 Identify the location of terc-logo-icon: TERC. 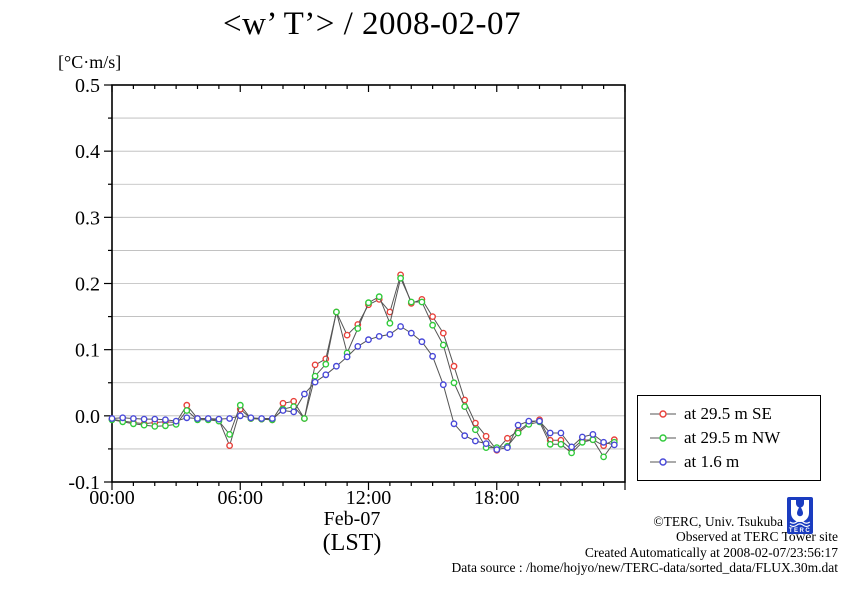
(800, 515).